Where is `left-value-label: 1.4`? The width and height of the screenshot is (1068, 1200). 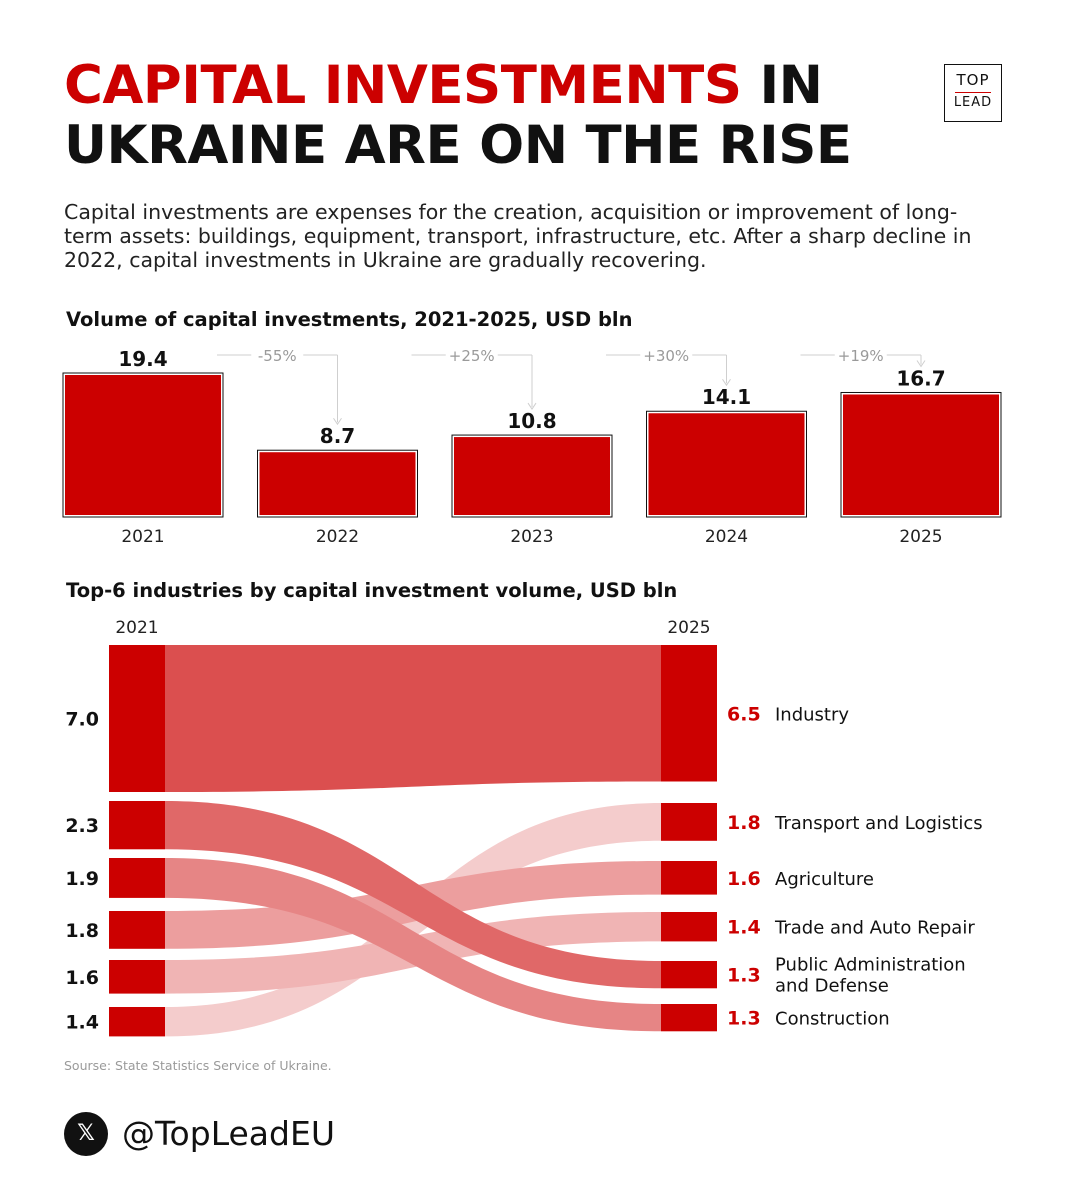 left-value-label: 1.4 is located at coordinates (82, 1023).